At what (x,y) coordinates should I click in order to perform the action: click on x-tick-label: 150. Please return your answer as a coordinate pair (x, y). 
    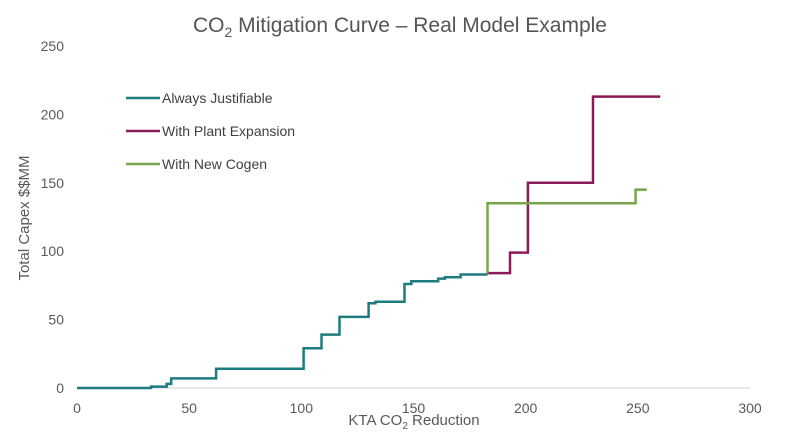
    Looking at the image, I should click on (414, 408).